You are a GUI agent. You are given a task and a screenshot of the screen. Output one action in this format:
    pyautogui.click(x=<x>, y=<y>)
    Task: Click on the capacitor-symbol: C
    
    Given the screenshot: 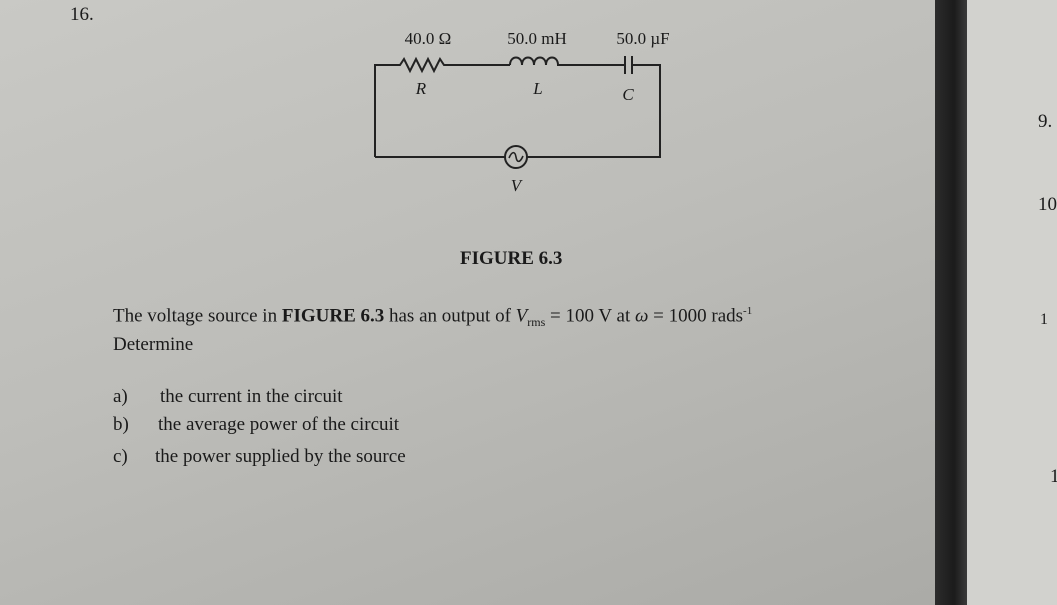 What is the action you would take?
    pyautogui.click(x=628, y=94)
    